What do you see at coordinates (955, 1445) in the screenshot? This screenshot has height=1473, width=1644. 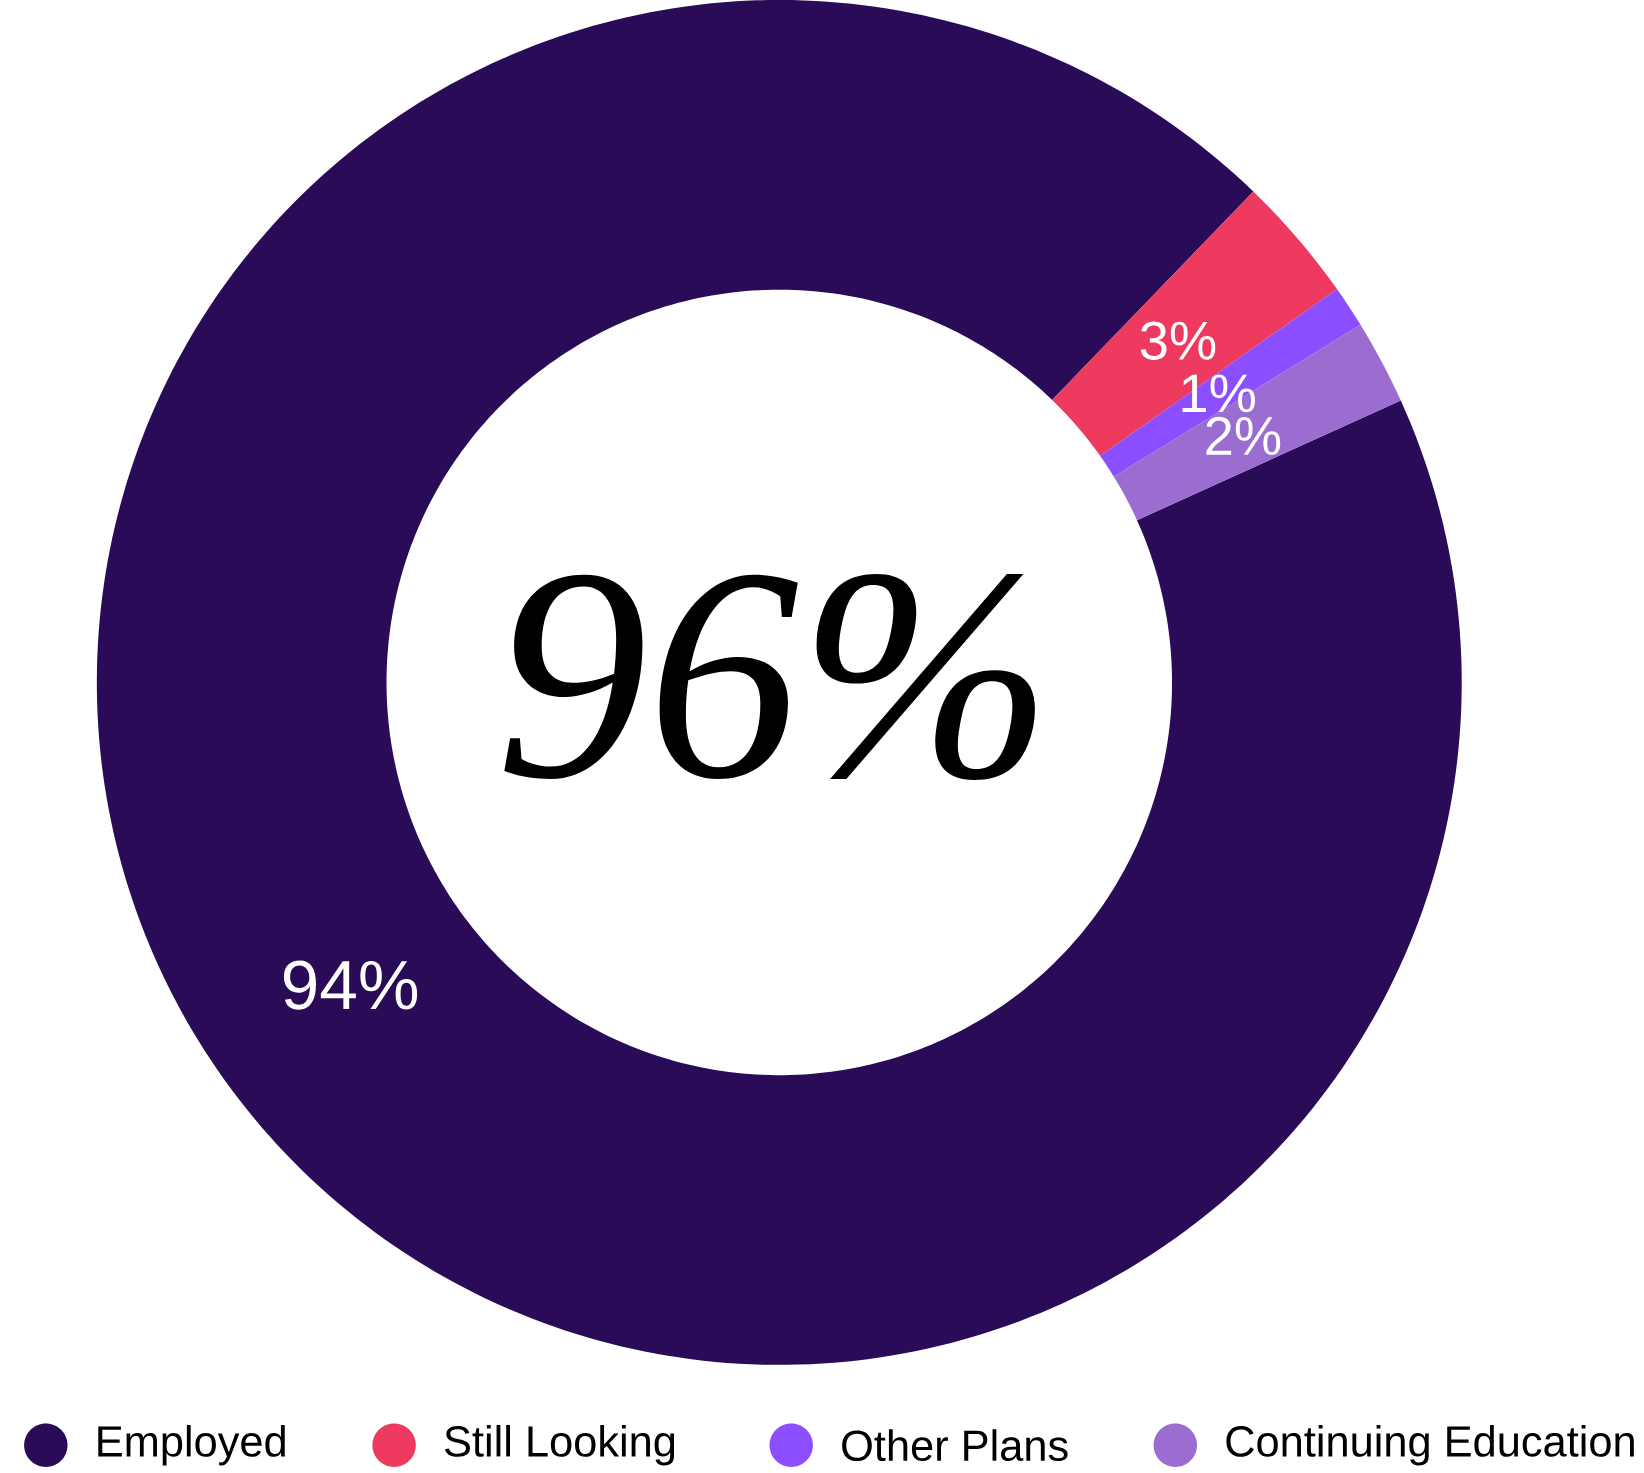 I see `legend-label: Other Plans` at bounding box center [955, 1445].